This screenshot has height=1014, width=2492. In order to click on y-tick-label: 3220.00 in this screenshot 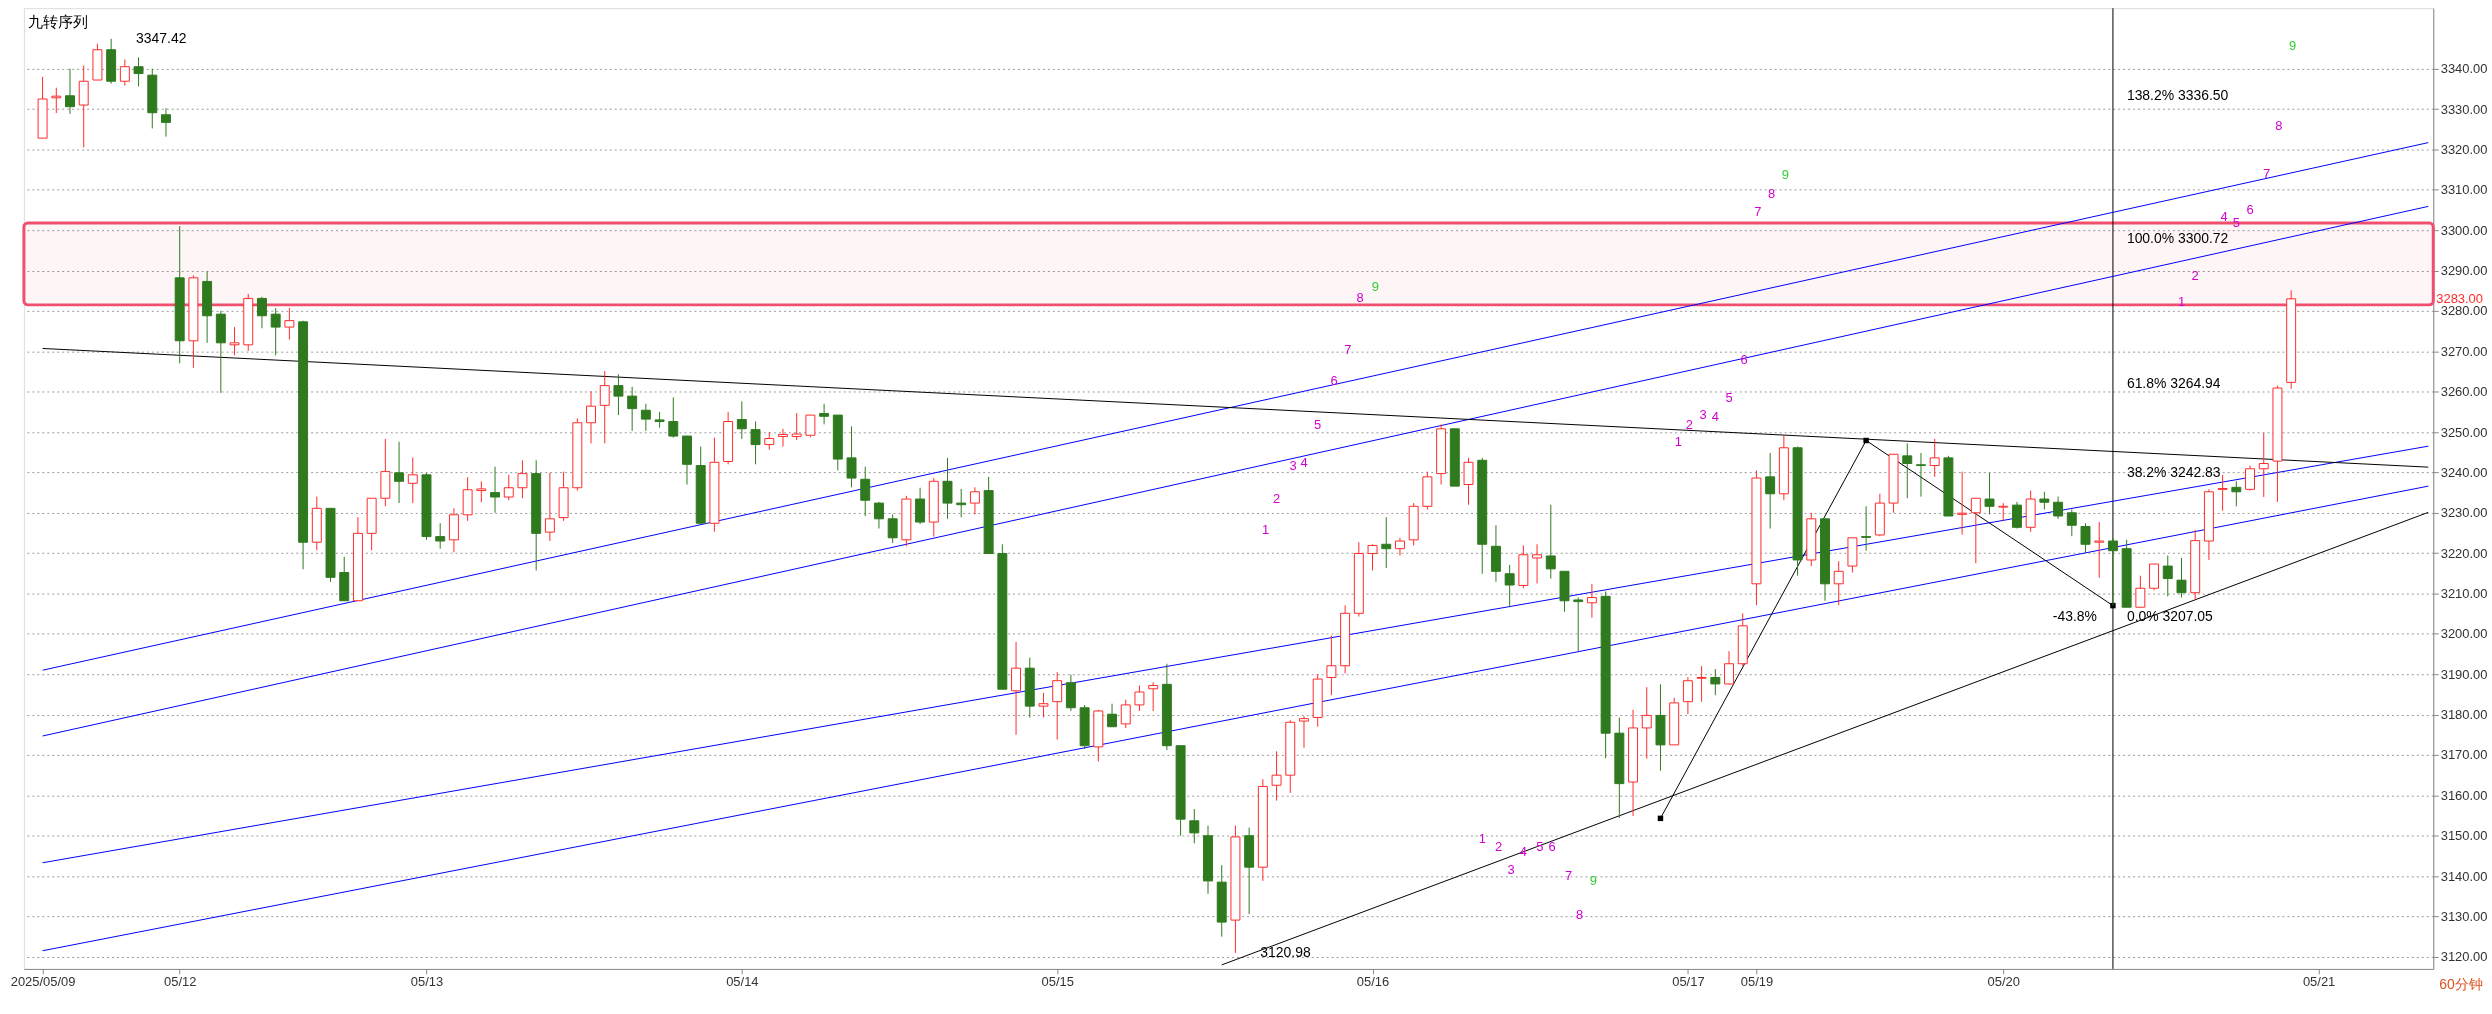, I will do `click(2464, 553)`.